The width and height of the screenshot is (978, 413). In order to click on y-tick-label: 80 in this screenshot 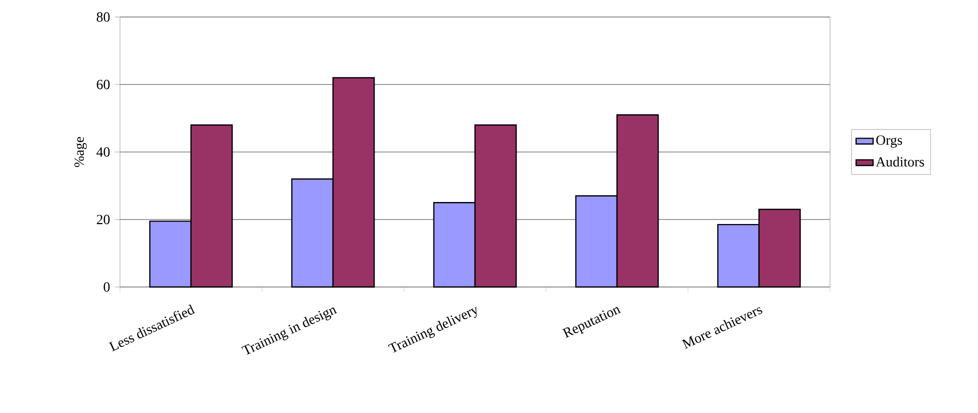, I will do `click(103, 17)`.